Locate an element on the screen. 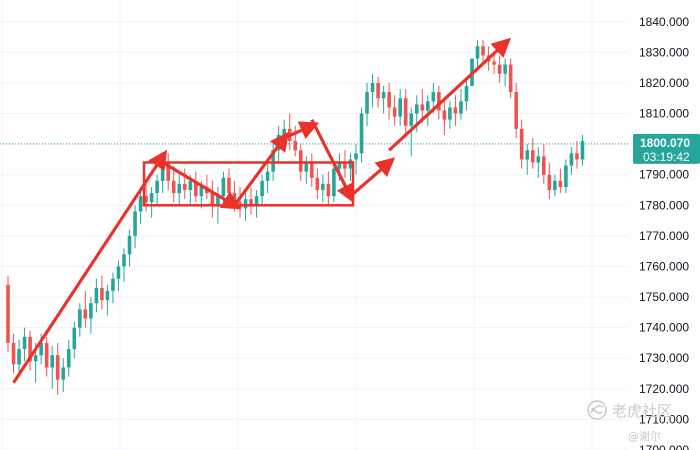 The height and width of the screenshot is (450, 700). y-tick-label: 1760.000 is located at coordinates (664, 266).